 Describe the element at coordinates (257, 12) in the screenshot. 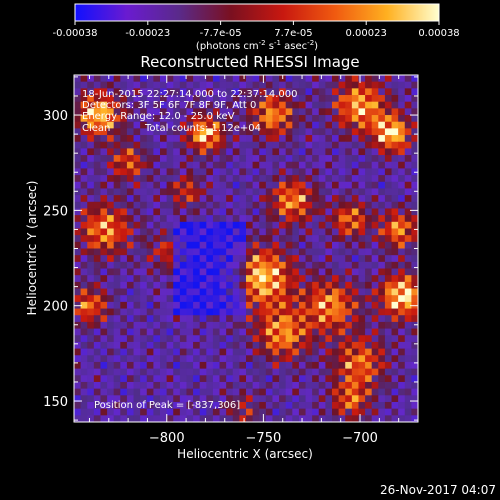

I see `colorbar` at that location.